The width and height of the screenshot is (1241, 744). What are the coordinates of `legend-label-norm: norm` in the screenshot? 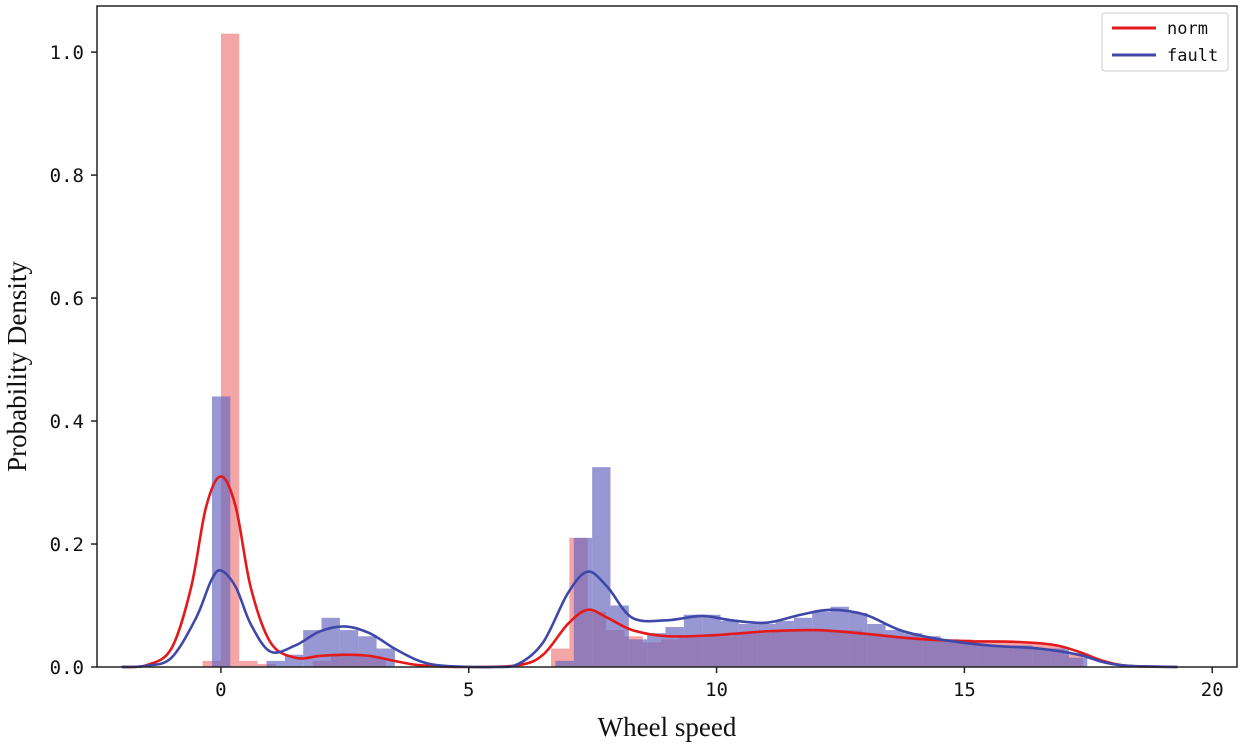 It's located at (1187, 29).